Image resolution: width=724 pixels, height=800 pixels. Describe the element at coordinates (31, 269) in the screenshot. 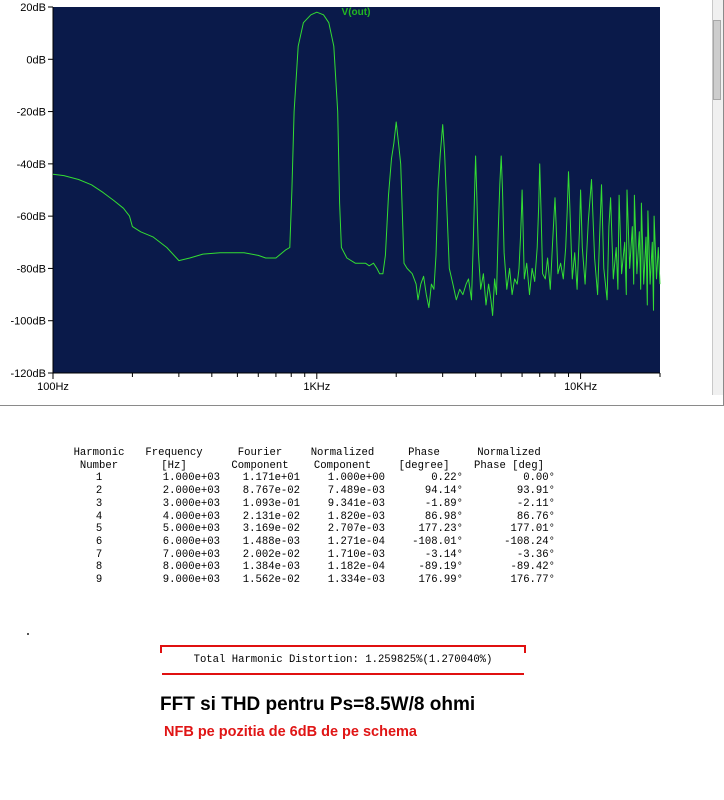

I see `y-tick-label: -80dB` at that location.